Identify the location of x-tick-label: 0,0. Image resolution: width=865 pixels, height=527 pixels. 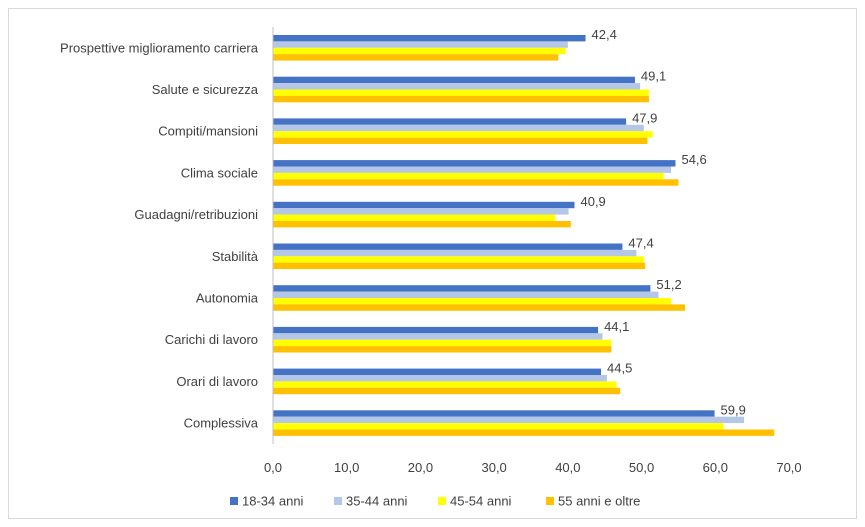
(273, 467).